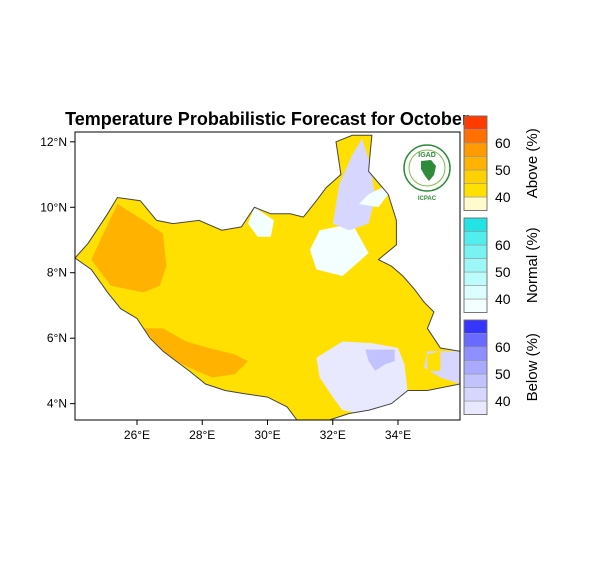  I want to click on y-tick-label: 4°N, so click(57, 404).